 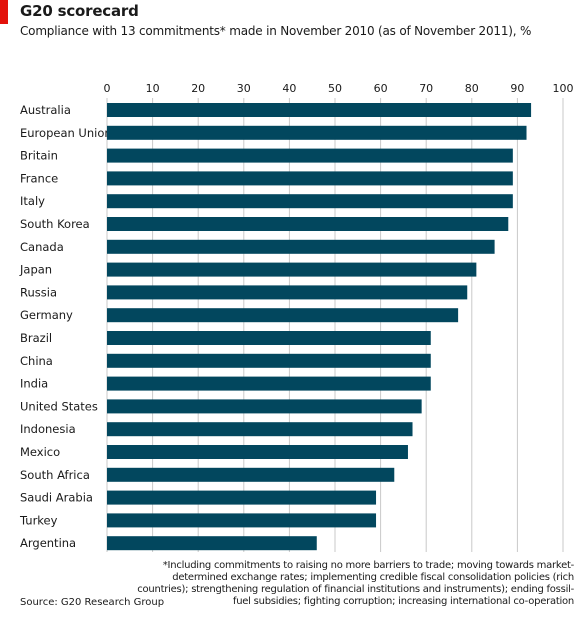 I want to click on category-label: Saudi Arabia, so click(x=56, y=498).